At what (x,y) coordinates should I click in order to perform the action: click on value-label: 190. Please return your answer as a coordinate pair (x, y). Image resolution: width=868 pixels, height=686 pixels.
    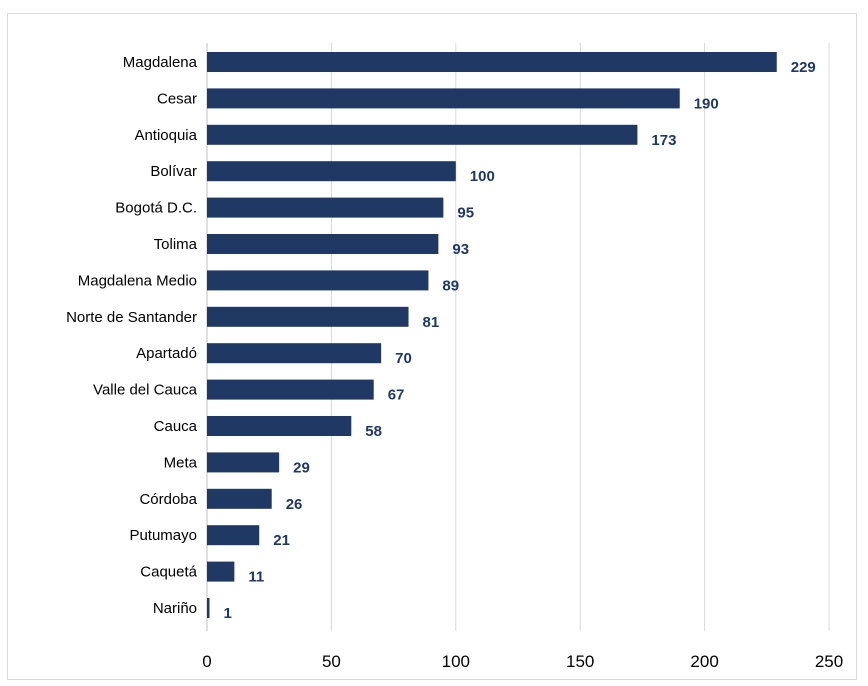
    Looking at the image, I should click on (706, 103).